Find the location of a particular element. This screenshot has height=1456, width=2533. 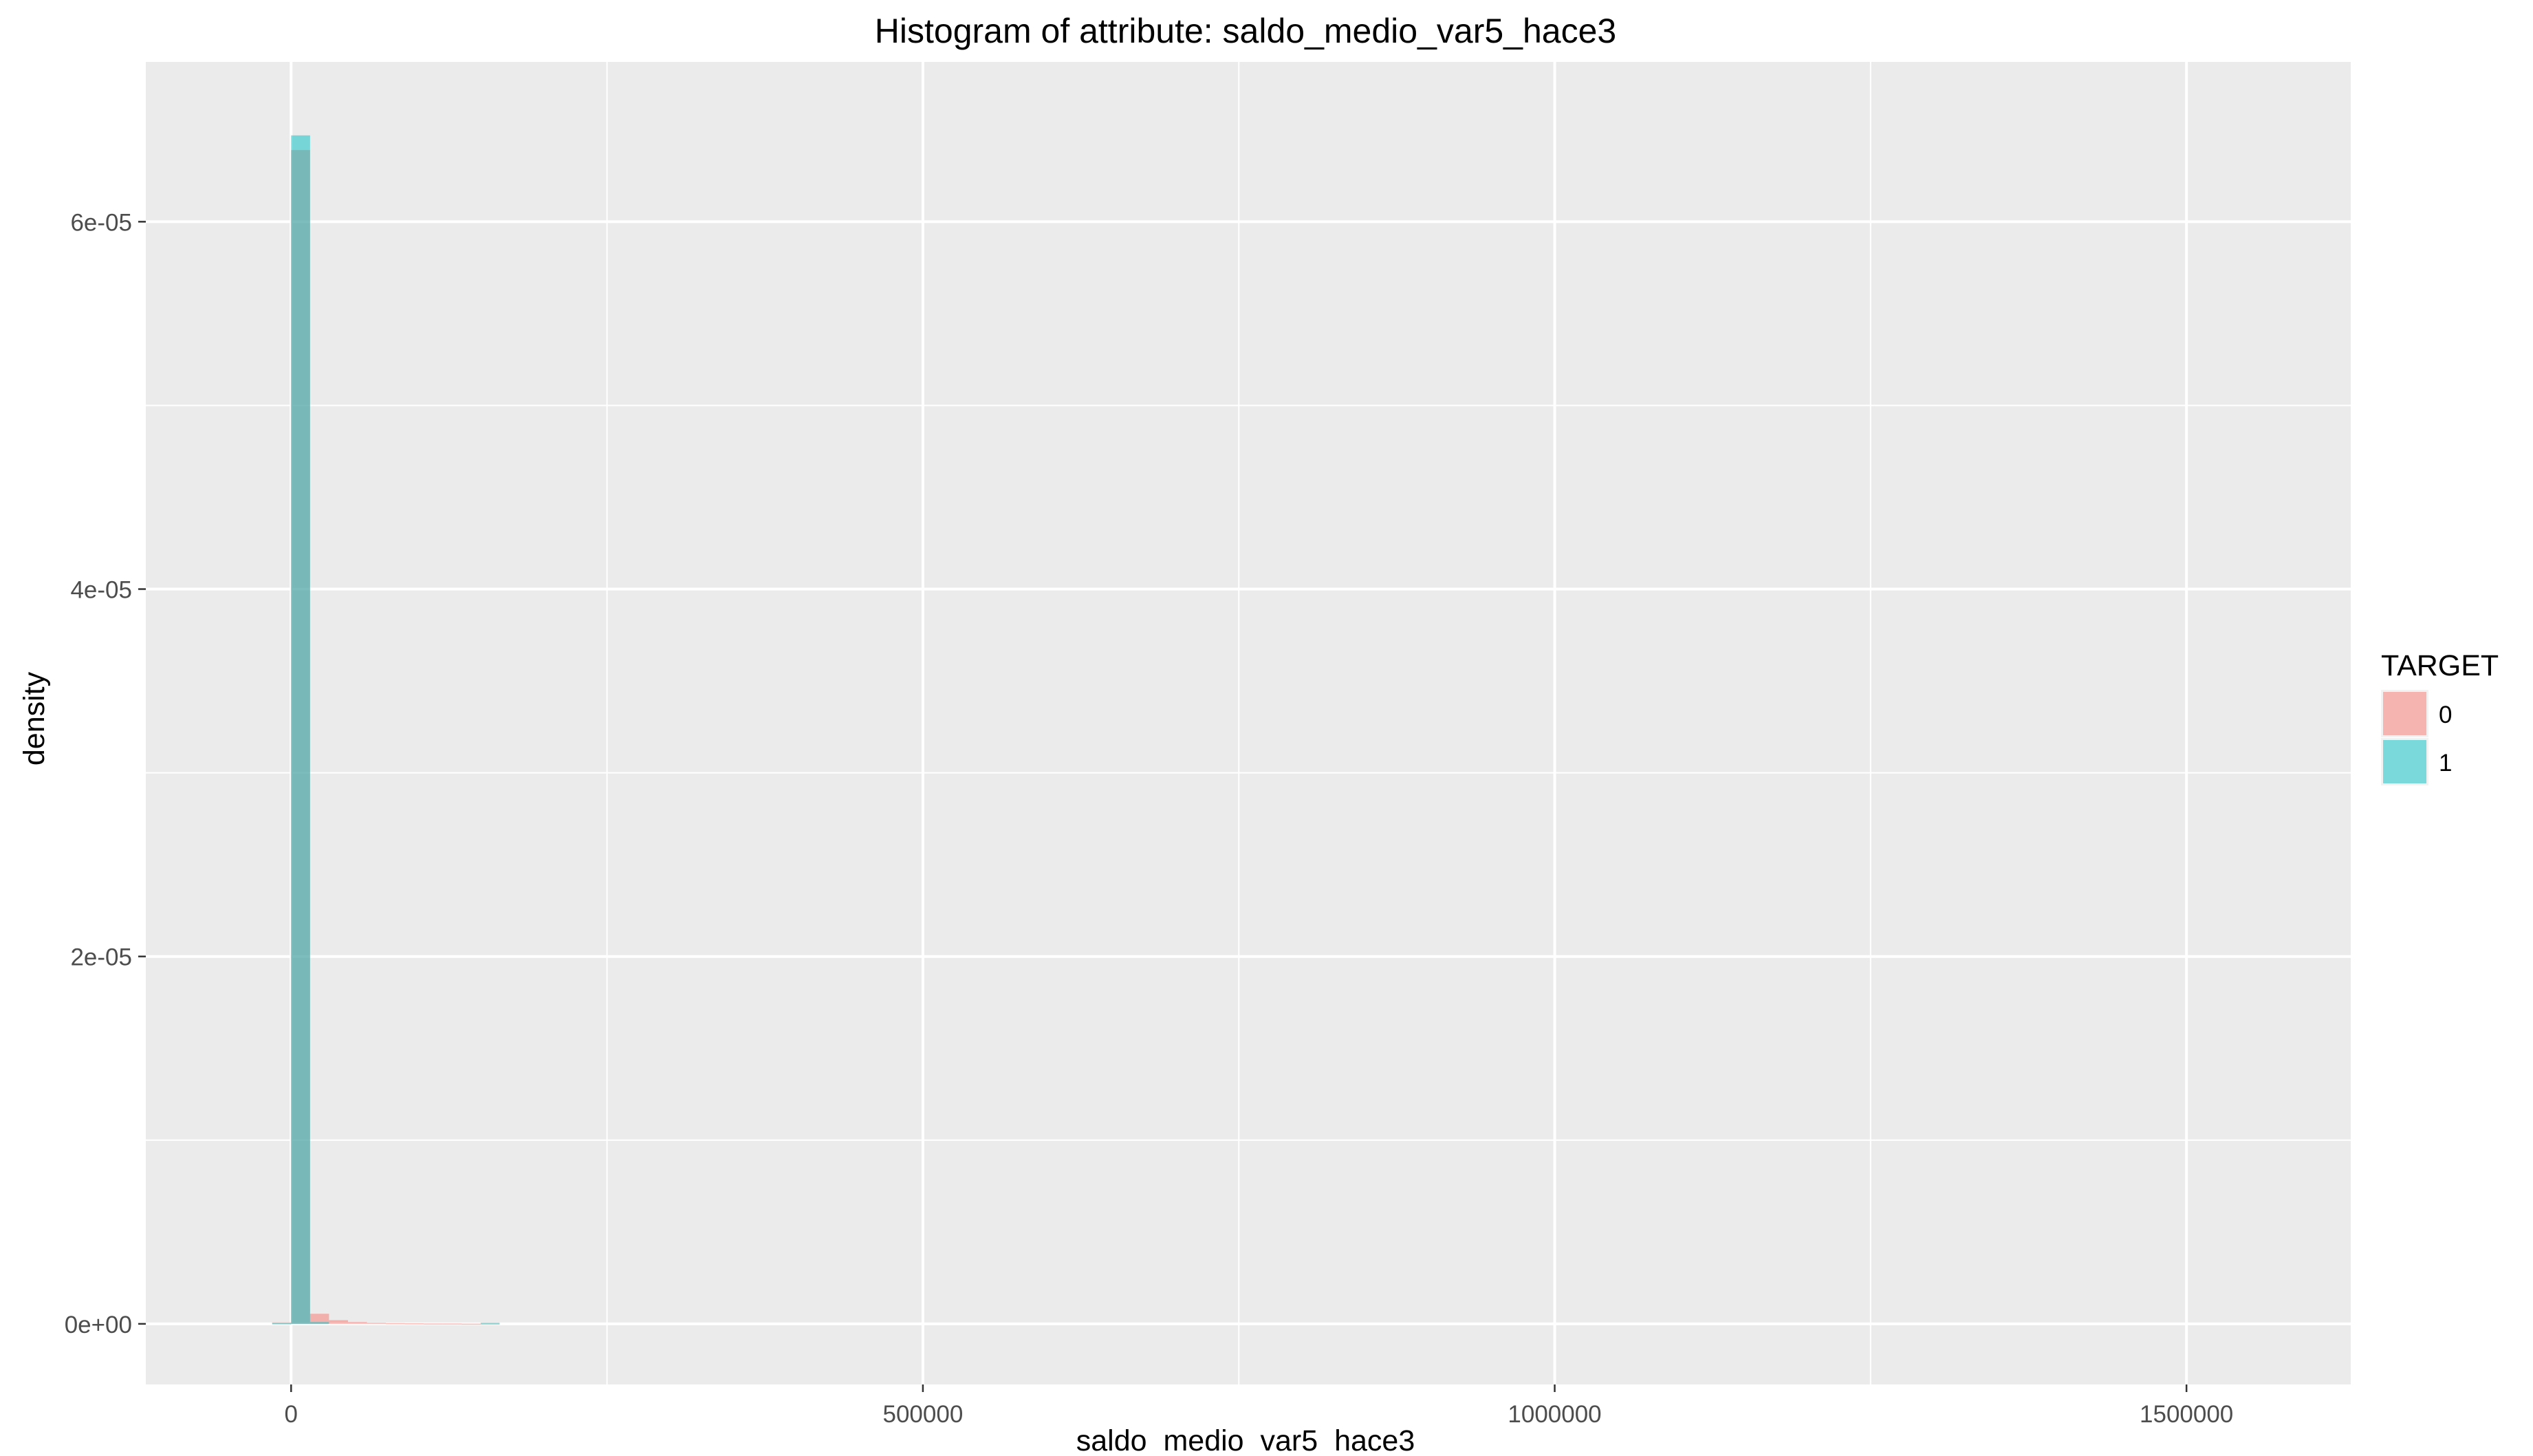

x-tick-label: 500000 is located at coordinates (924, 1414).